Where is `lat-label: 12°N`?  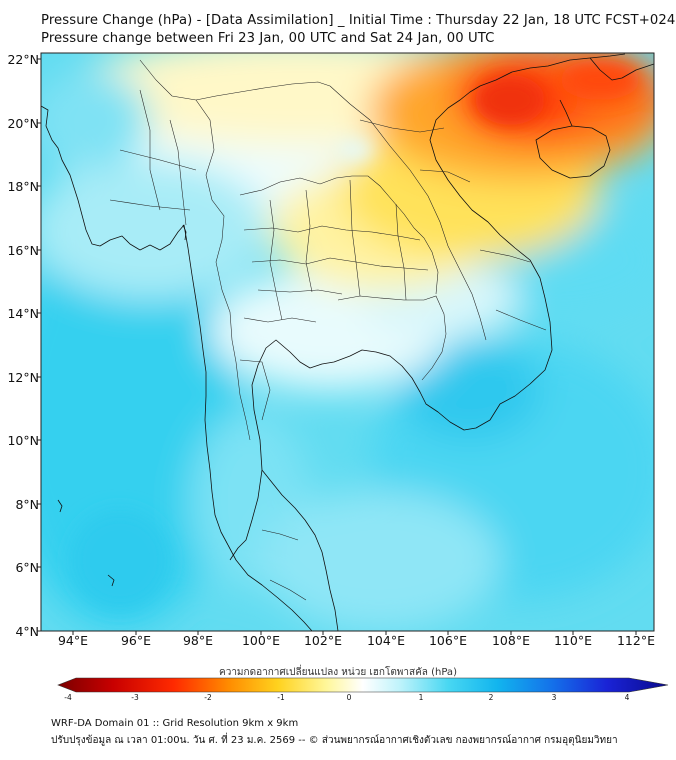
lat-label: 12°N is located at coordinates (23, 377).